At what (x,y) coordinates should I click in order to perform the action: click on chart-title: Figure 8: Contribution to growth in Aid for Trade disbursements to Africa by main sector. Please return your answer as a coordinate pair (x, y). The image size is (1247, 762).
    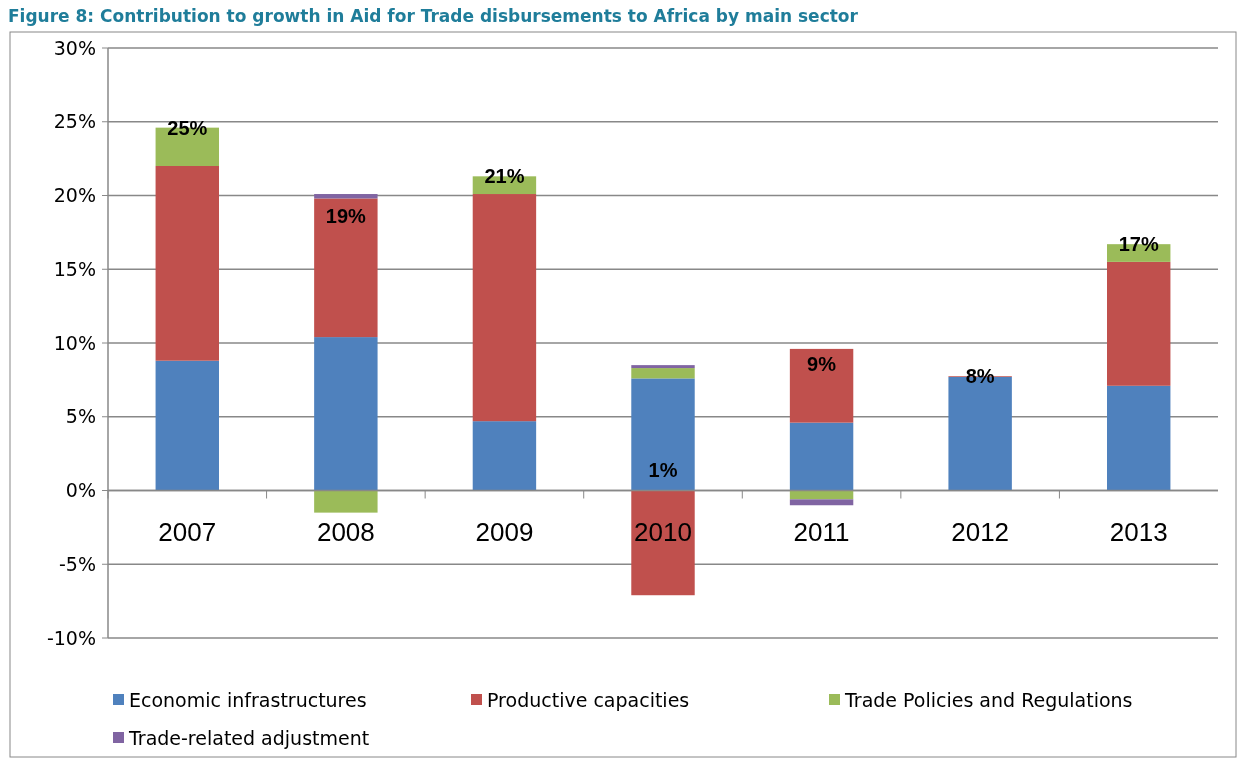
    Looking at the image, I should click on (433, 16).